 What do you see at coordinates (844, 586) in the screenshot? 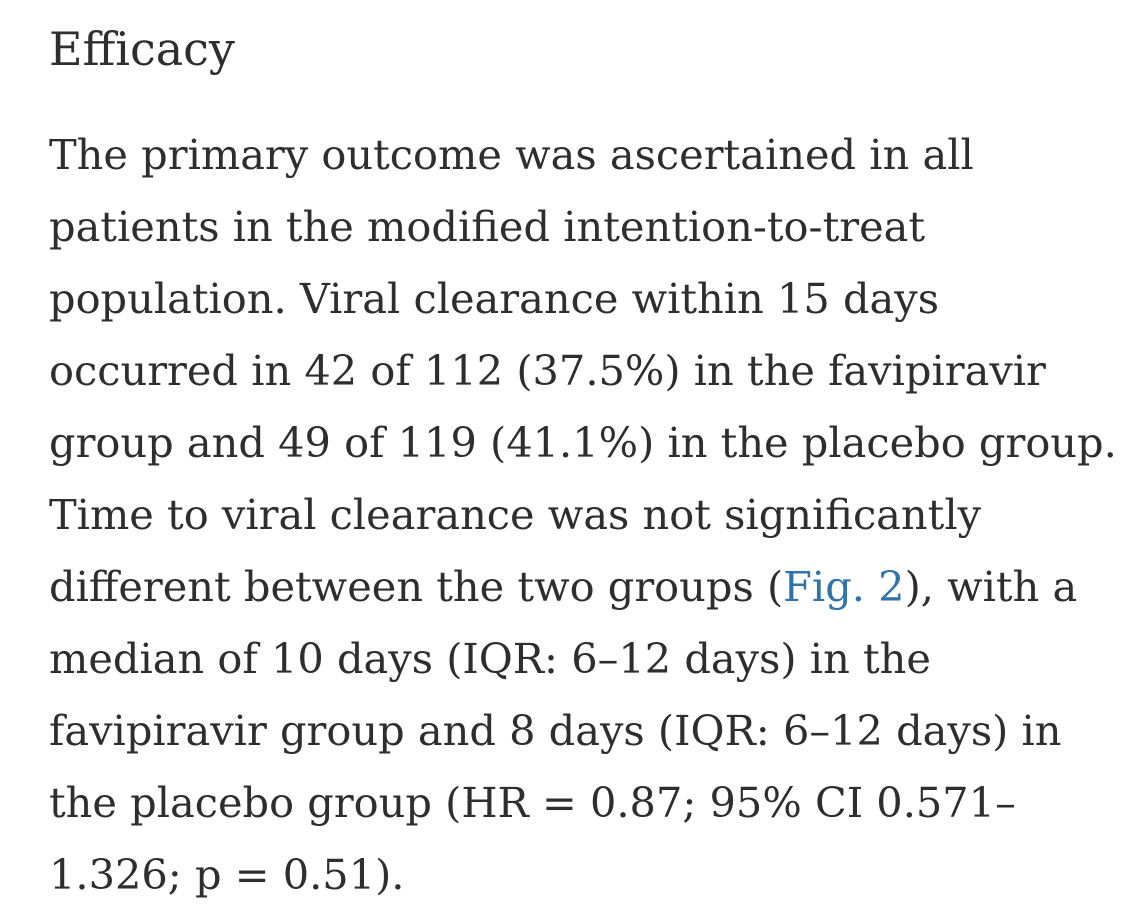
I see `figure-2-link: Fig. 2` at bounding box center [844, 586].